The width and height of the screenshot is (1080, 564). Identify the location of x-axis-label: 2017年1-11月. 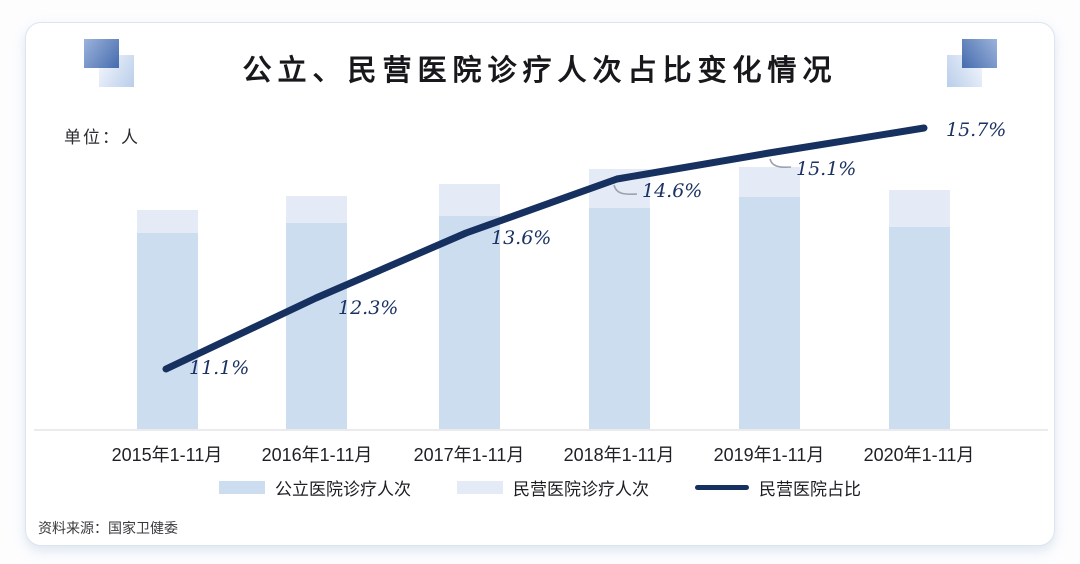
(469, 455).